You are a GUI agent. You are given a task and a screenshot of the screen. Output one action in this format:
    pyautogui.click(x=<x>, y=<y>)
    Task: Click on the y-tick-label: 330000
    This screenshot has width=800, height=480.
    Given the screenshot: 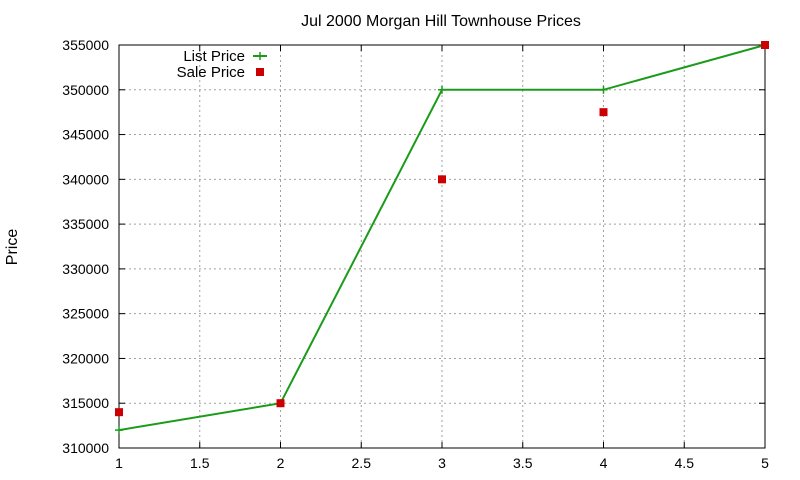 What is the action you would take?
    pyautogui.click(x=85, y=269)
    